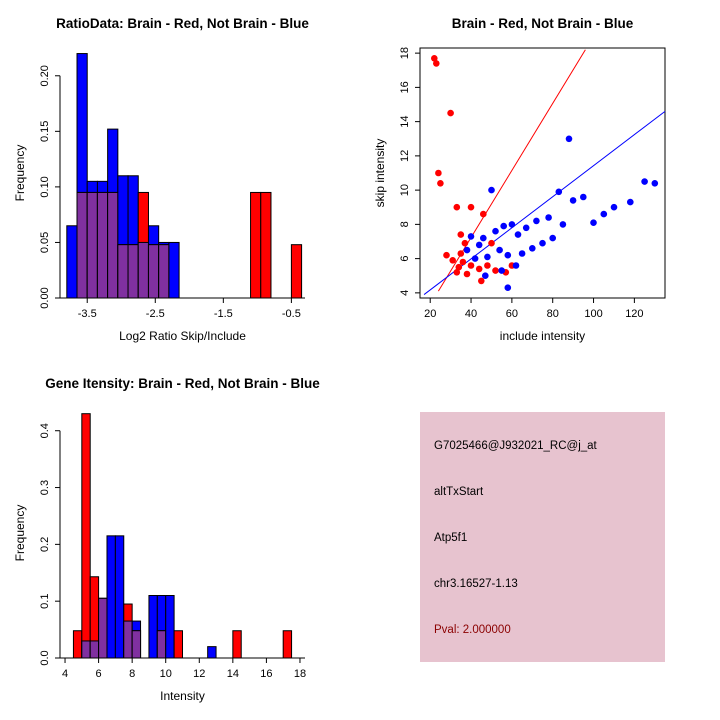 This screenshot has height=720, width=720. What do you see at coordinates (543, 23) in the screenshot?
I see `svg-text: Brain - Red, Not Brain - Blue` at bounding box center [543, 23].